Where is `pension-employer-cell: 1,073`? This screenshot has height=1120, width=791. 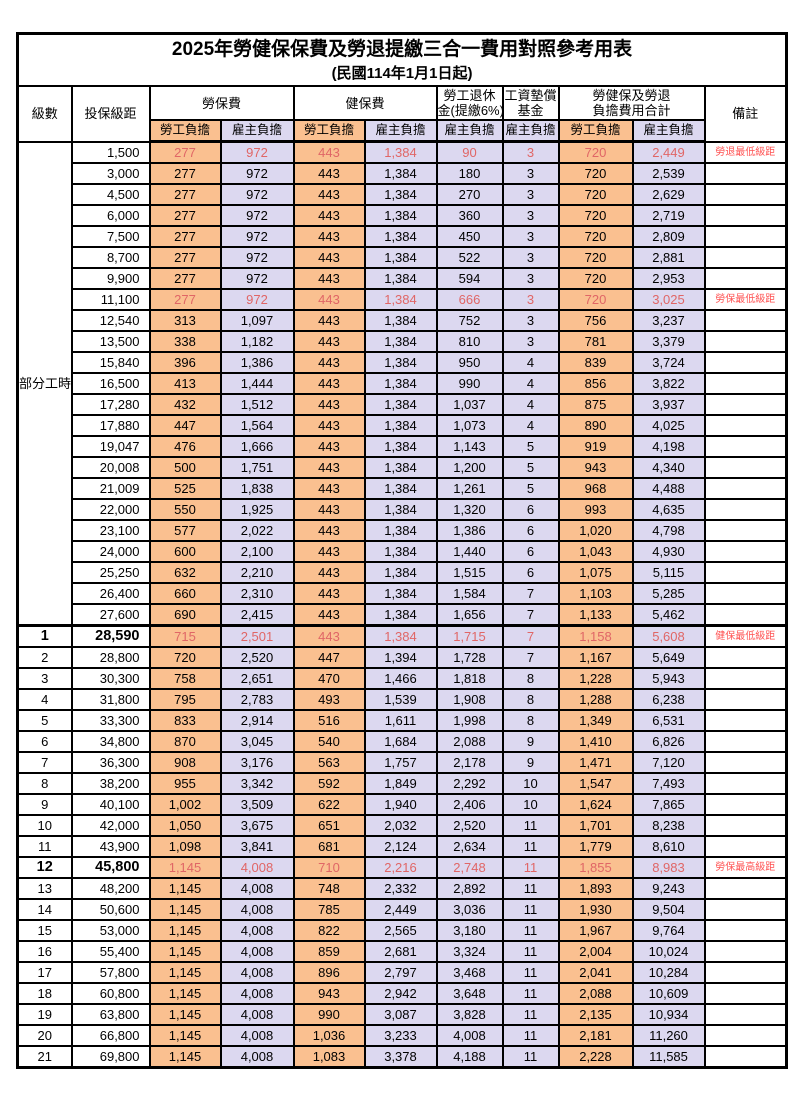
pension-employer-cell: 1,073 is located at coordinates (469, 425).